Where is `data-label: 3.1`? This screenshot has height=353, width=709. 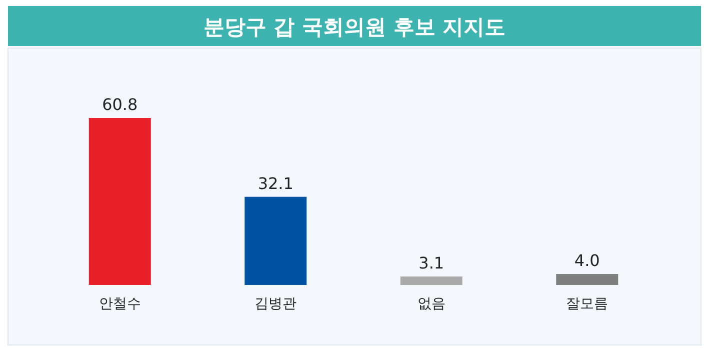
data-label: 3.1 is located at coordinates (431, 262).